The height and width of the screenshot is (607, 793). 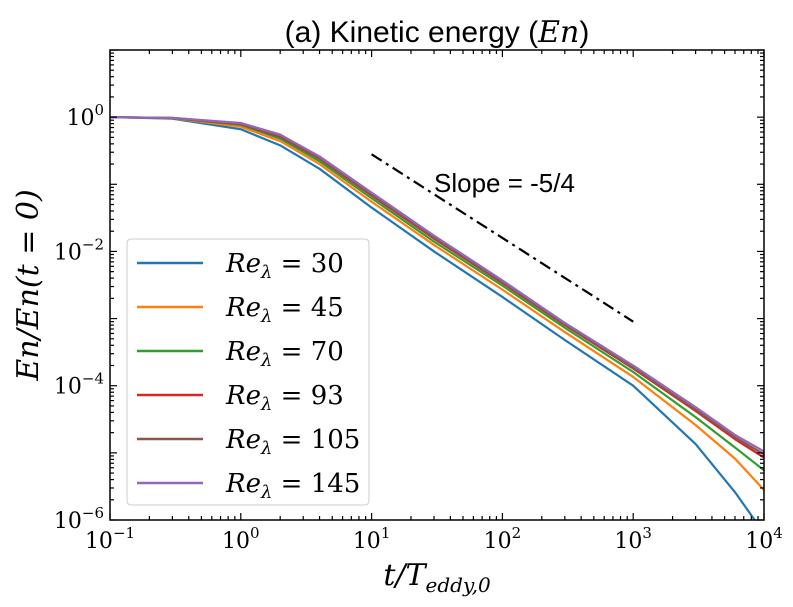 I want to click on chart-title: (a) Kinetic energy (En), so click(x=437, y=32).